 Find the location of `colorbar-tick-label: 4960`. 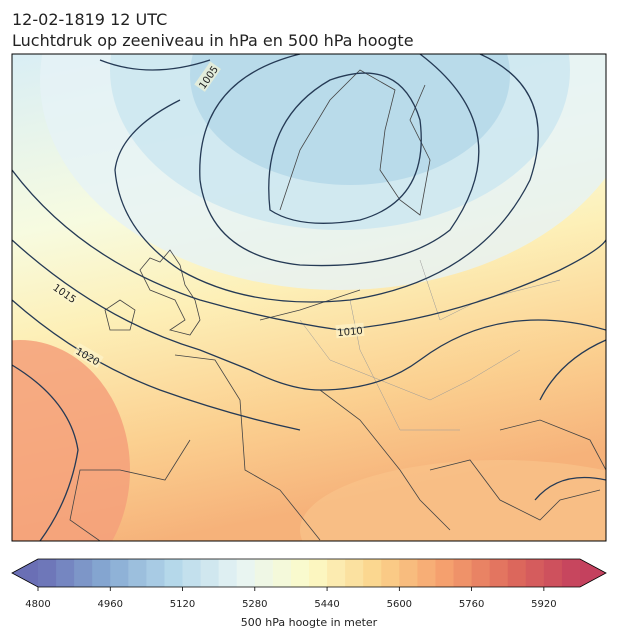

colorbar-tick-label: 4960 is located at coordinates (110, 604).